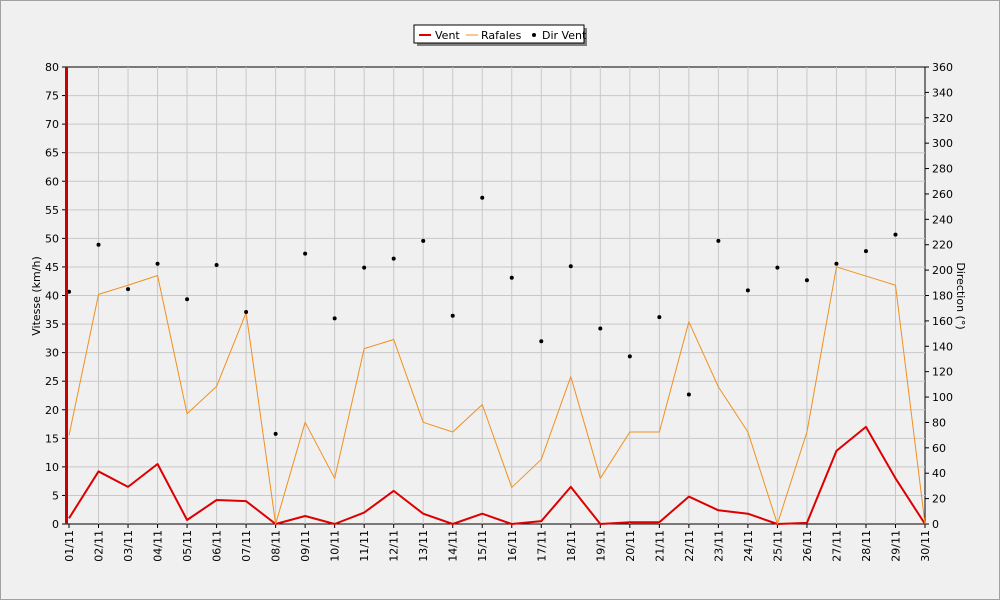 This screenshot has height=600, width=1000. Describe the element at coordinates (942, 169) in the screenshot. I see `y2-tick-label: 280` at that location.